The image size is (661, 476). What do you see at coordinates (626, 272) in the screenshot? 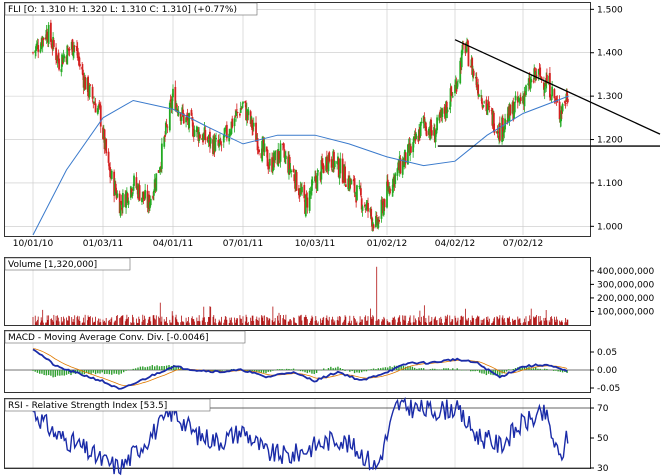
I see `volume-y-tick-label: 400,000,000` at bounding box center [626, 272].